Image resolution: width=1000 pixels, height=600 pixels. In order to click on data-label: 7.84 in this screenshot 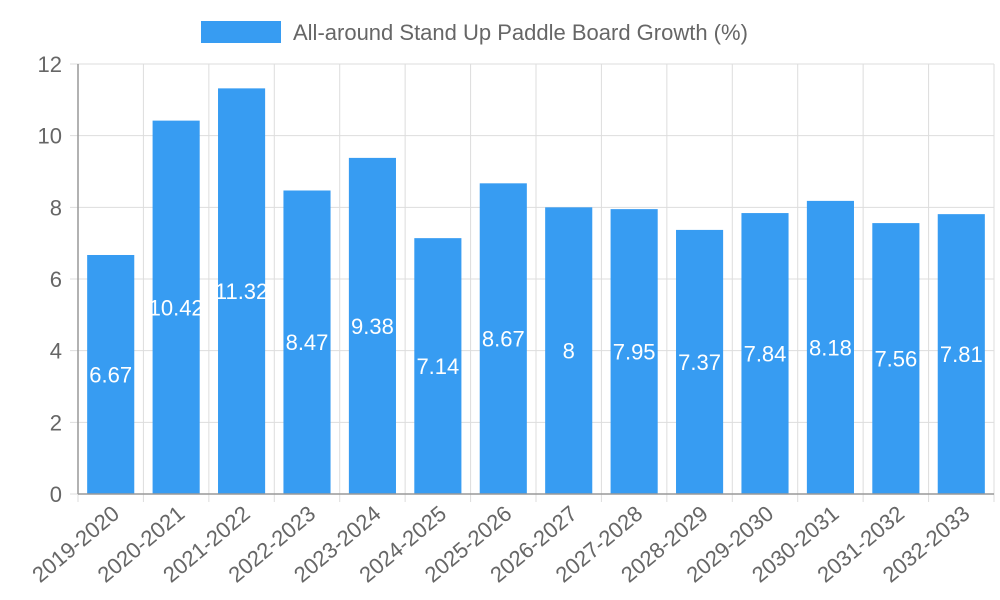, I will do `click(765, 354)`.